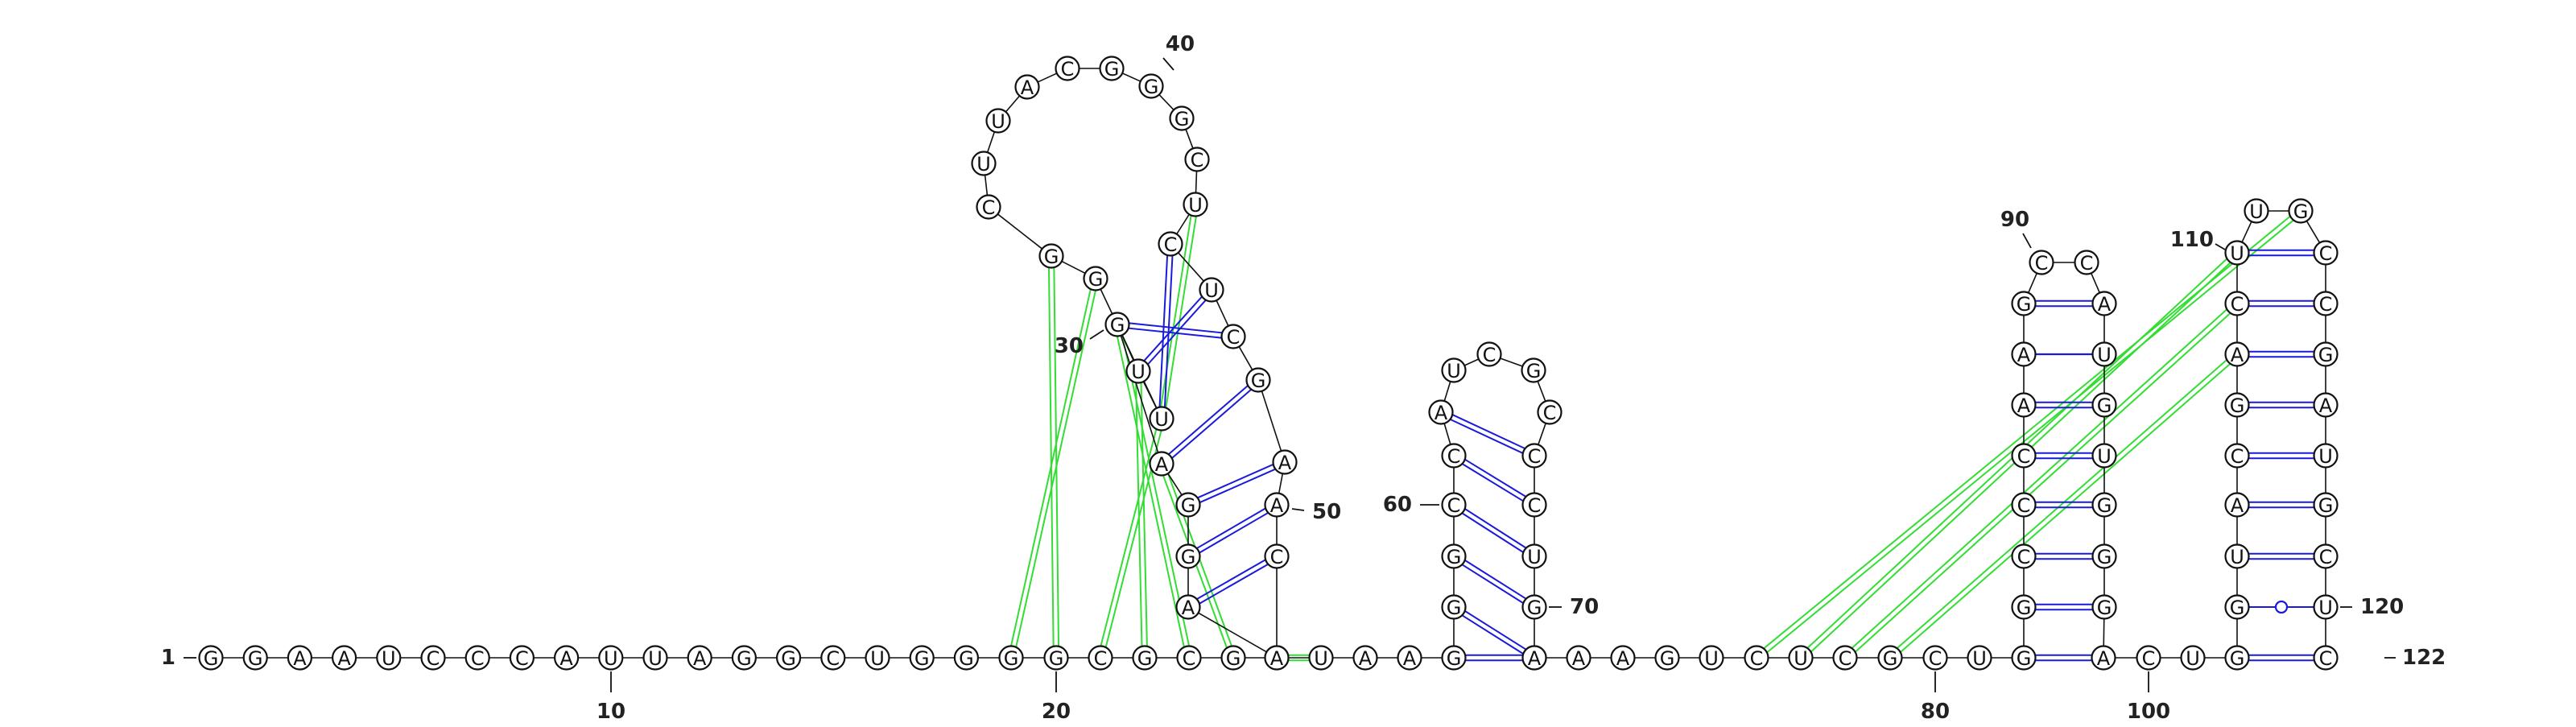  Describe the element at coordinates (2220, 247) in the screenshot. I see `position-tick` at that location.